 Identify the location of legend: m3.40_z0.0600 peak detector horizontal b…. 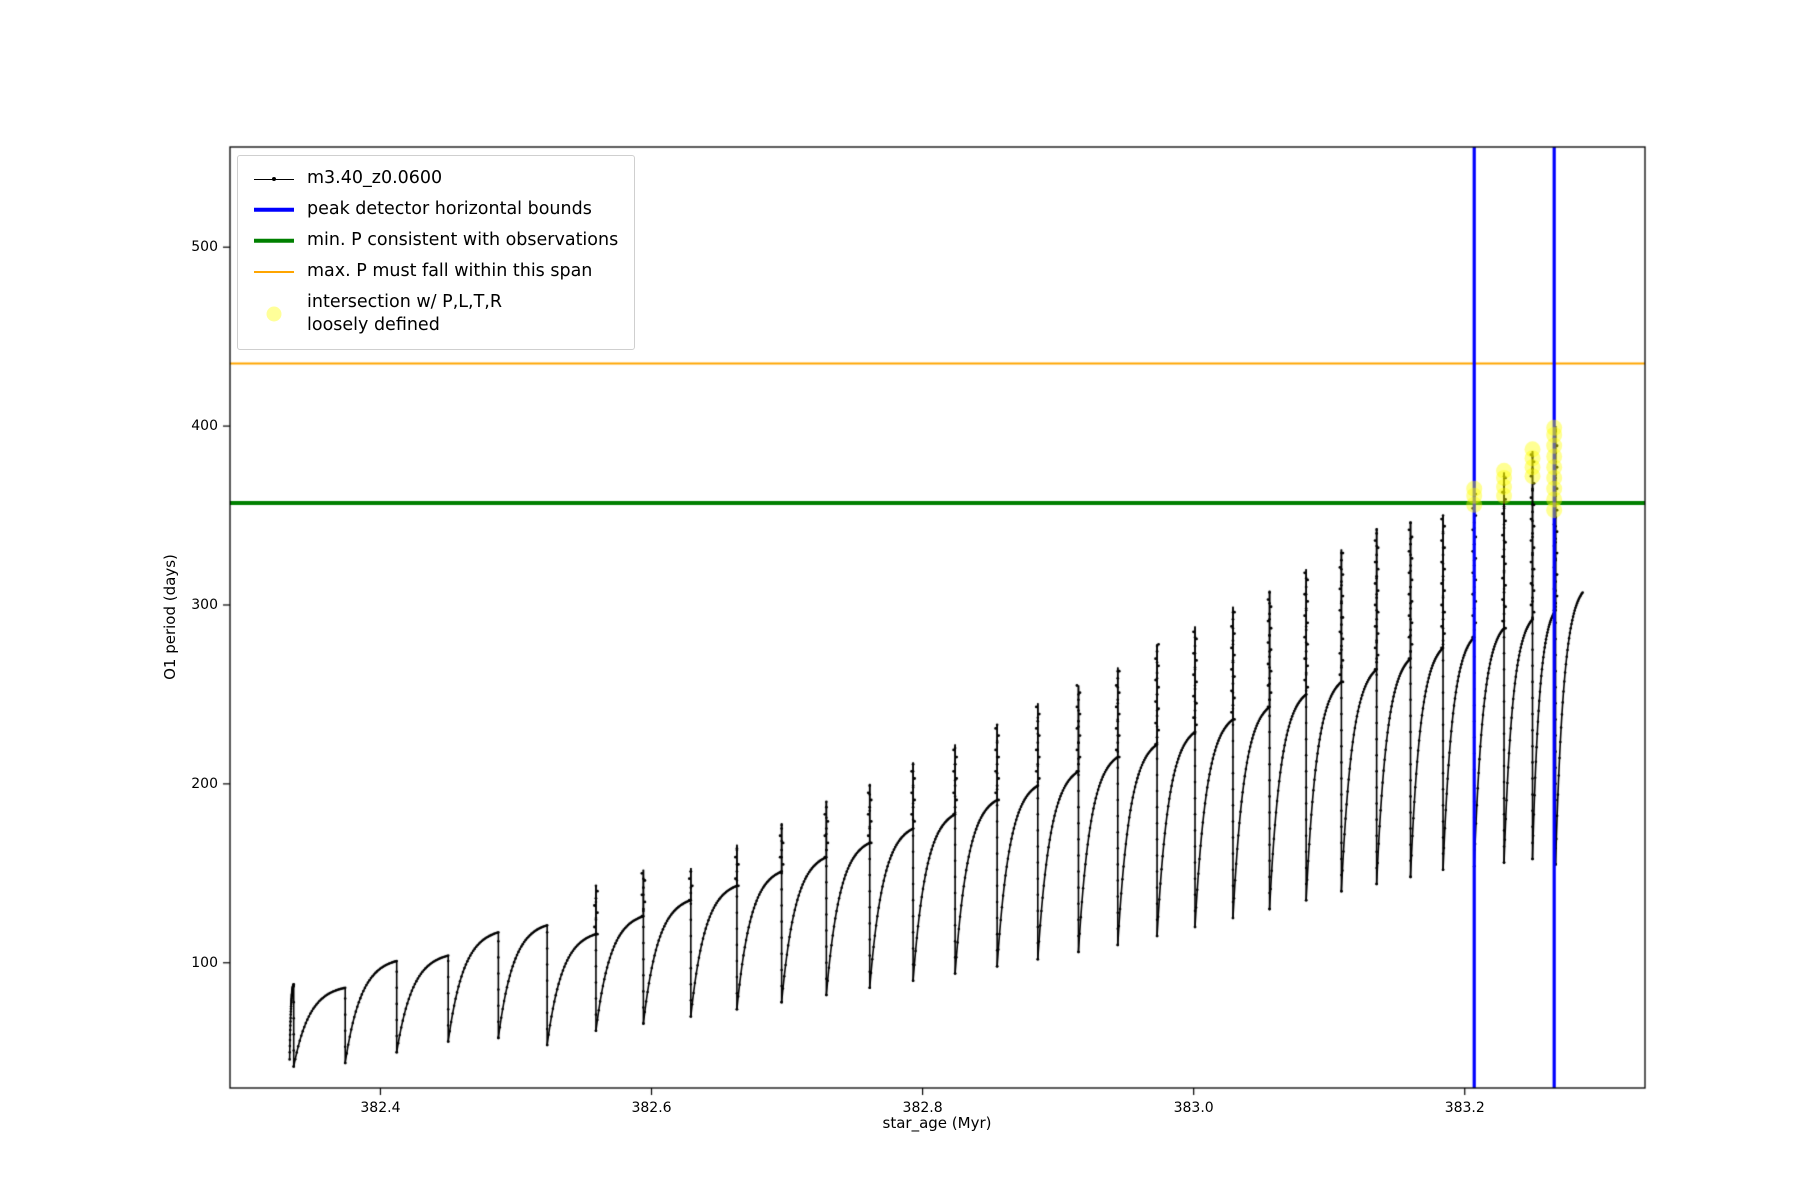
(436, 252).